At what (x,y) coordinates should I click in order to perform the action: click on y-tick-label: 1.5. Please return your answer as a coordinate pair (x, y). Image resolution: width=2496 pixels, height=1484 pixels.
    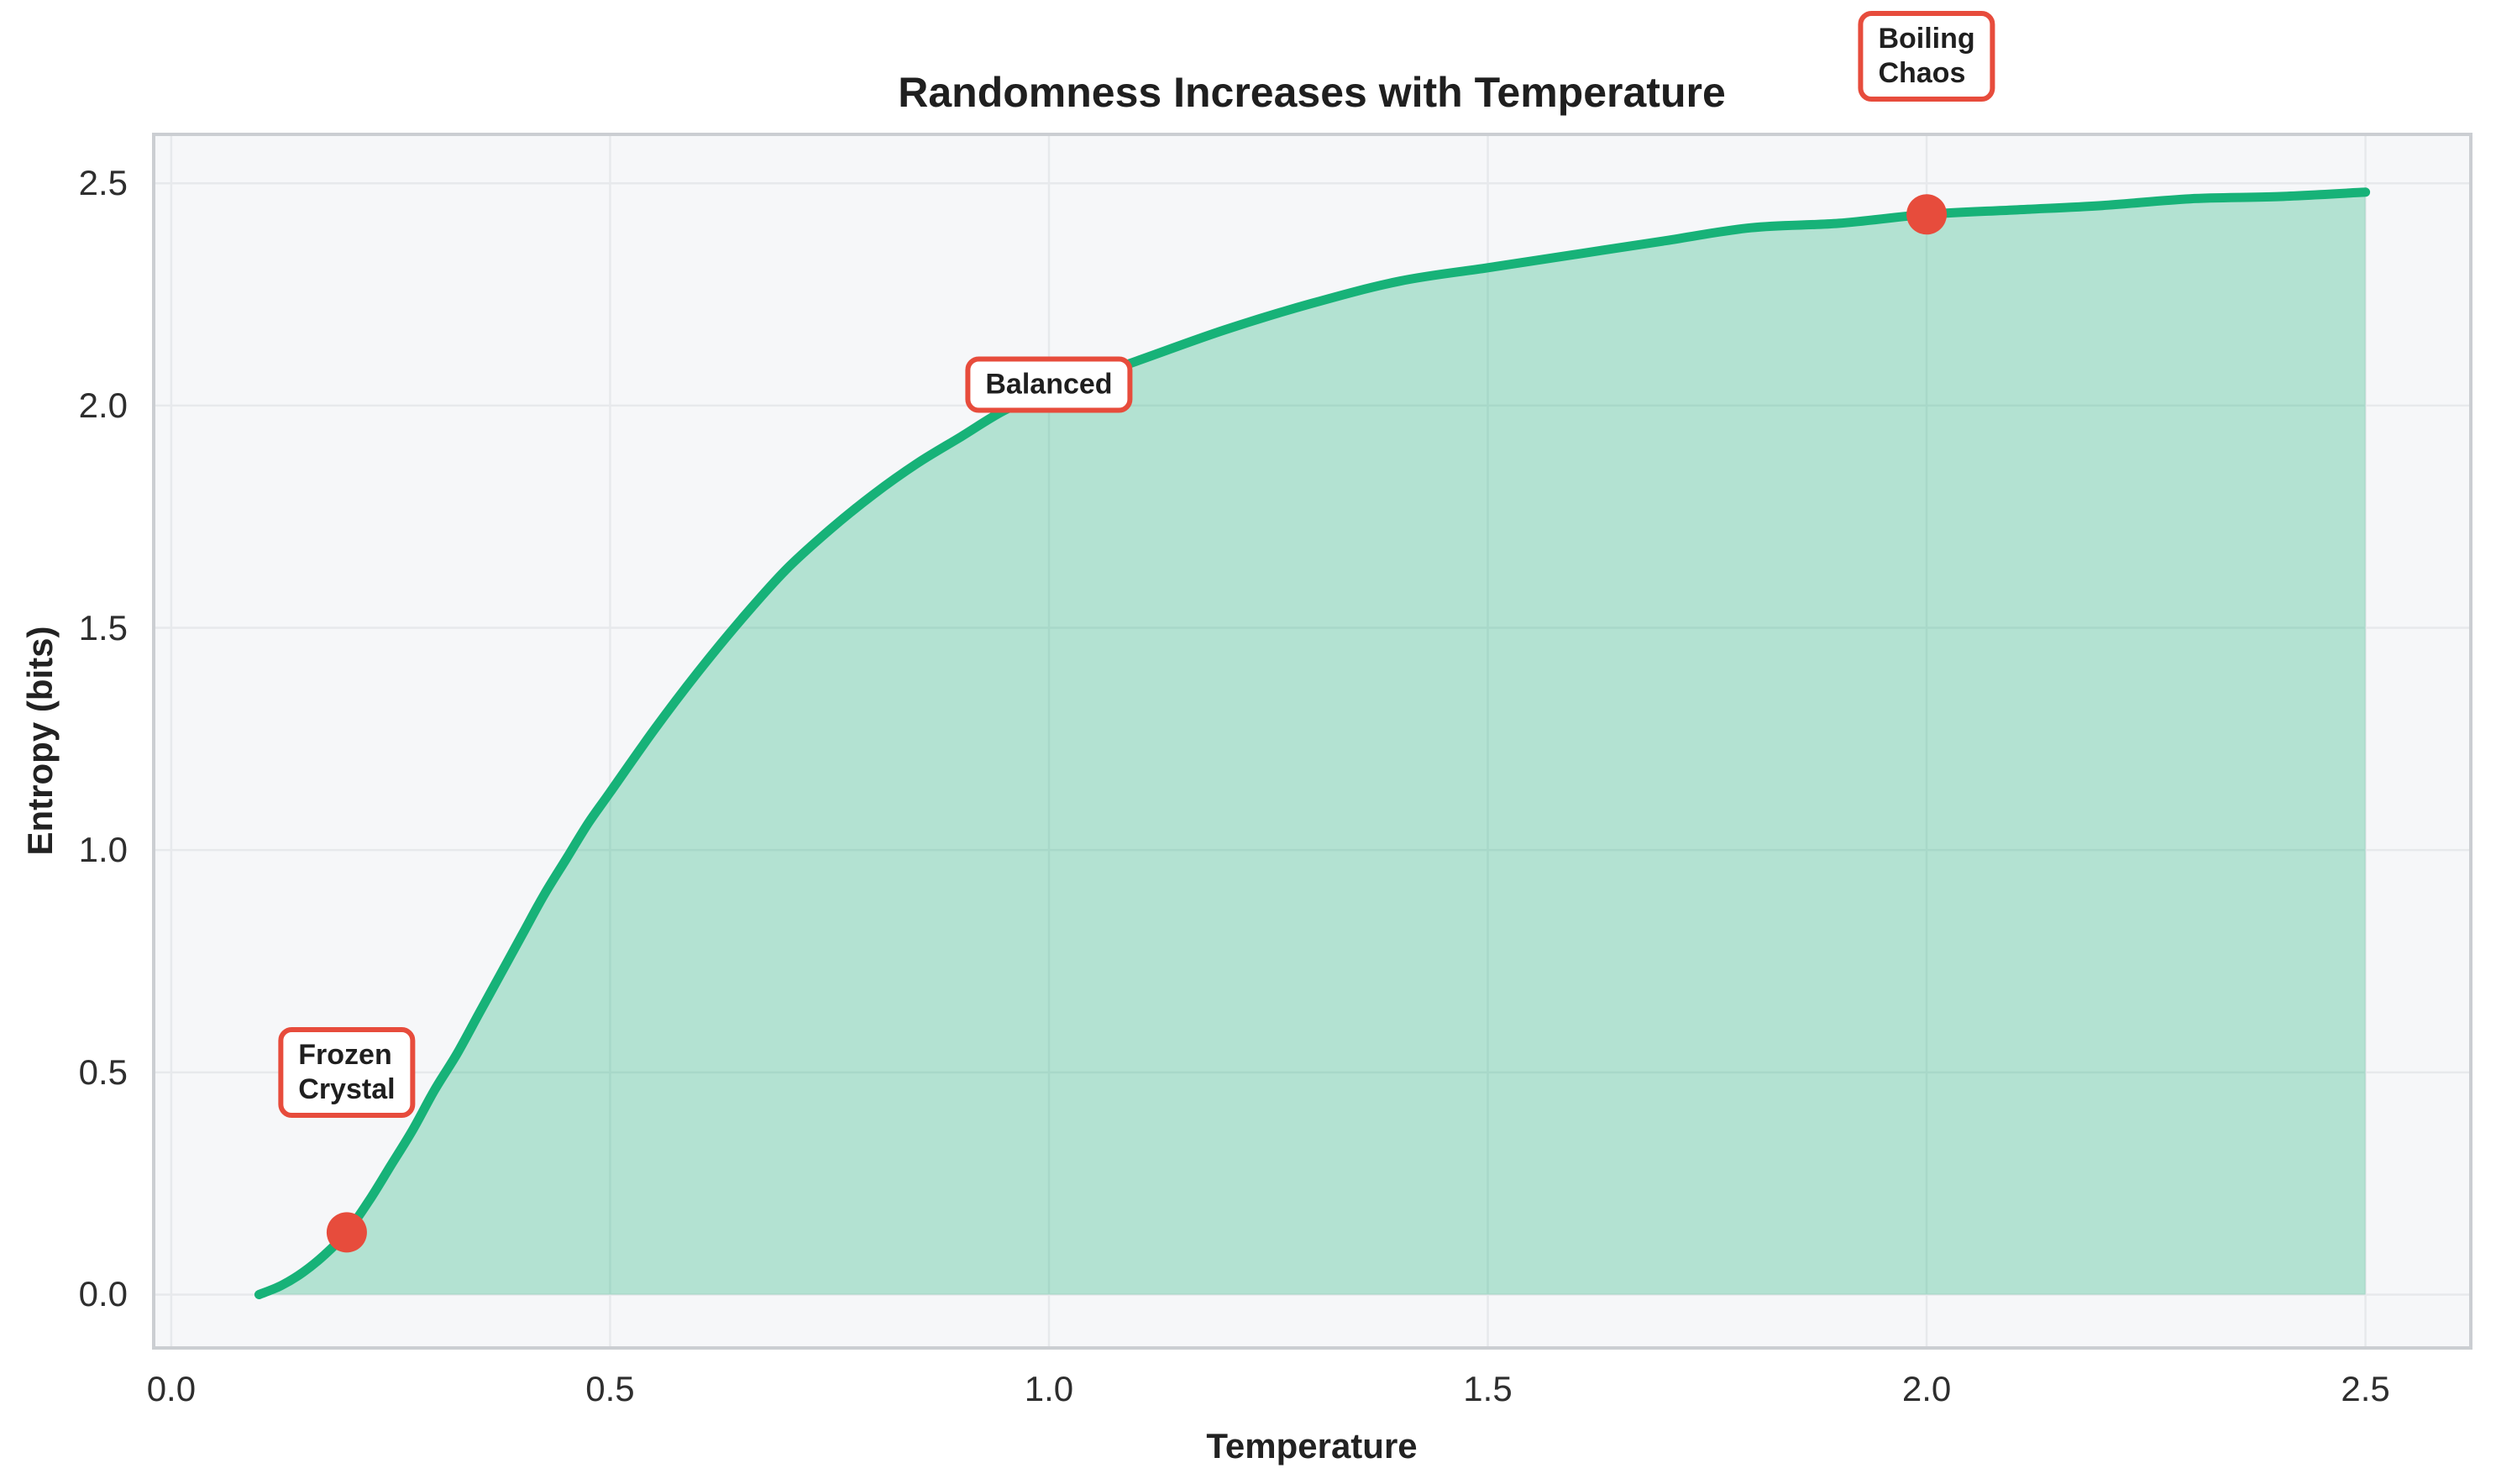
    Looking at the image, I should click on (103, 628).